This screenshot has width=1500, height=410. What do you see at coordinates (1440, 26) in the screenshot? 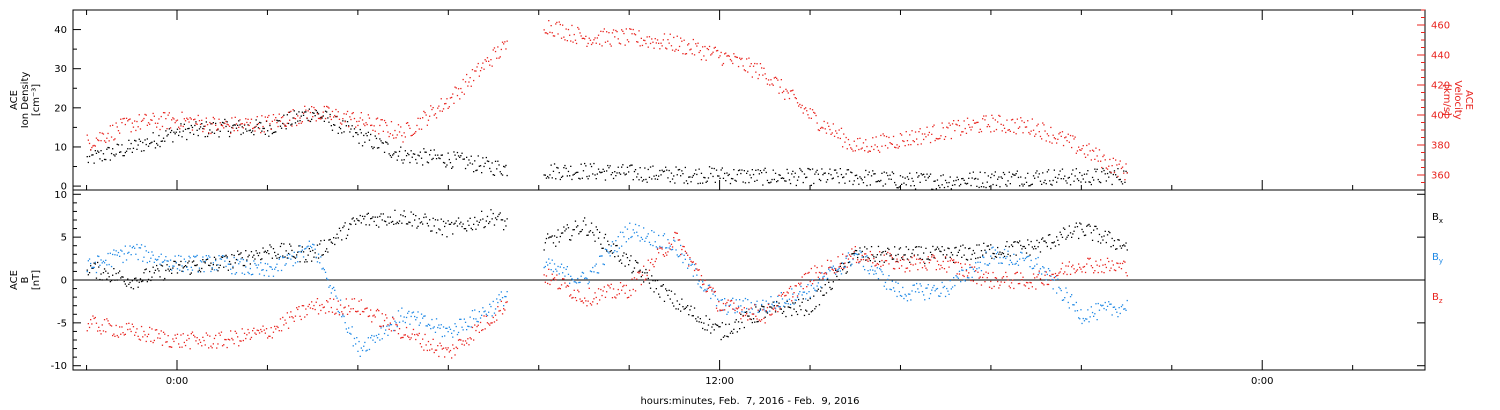
I see `top-right-ytick-label: 460` at bounding box center [1440, 26].